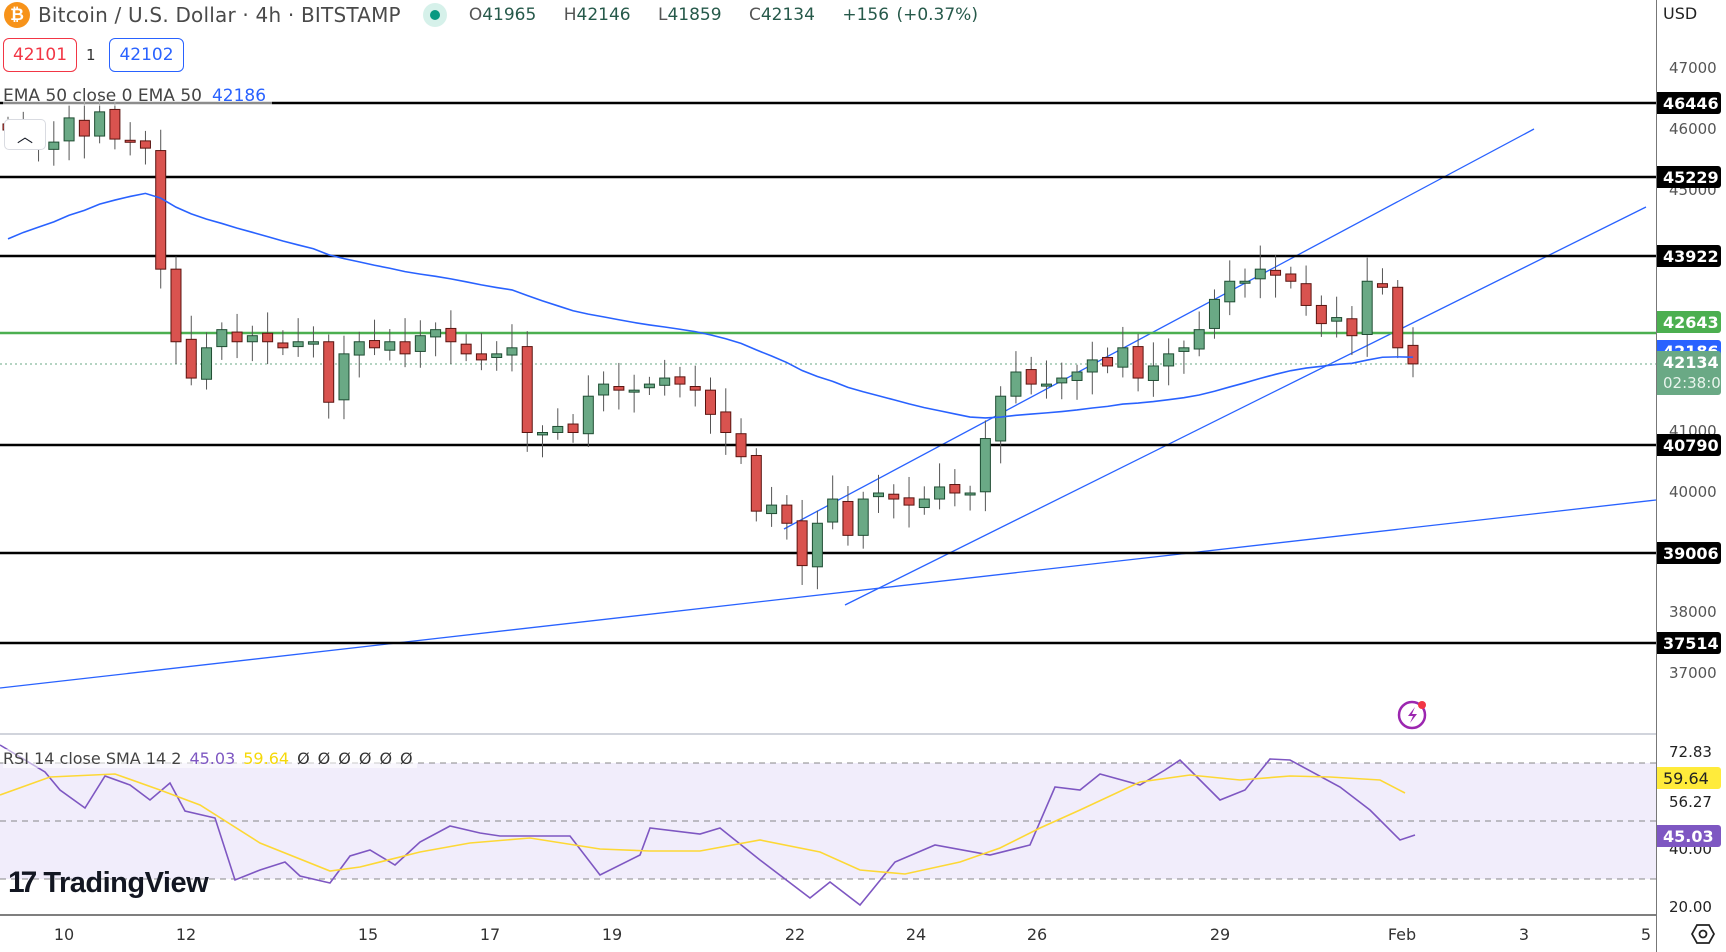 The height and width of the screenshot is (952, 1726). I want to click on rsi-sma-line, so click(703, 824).